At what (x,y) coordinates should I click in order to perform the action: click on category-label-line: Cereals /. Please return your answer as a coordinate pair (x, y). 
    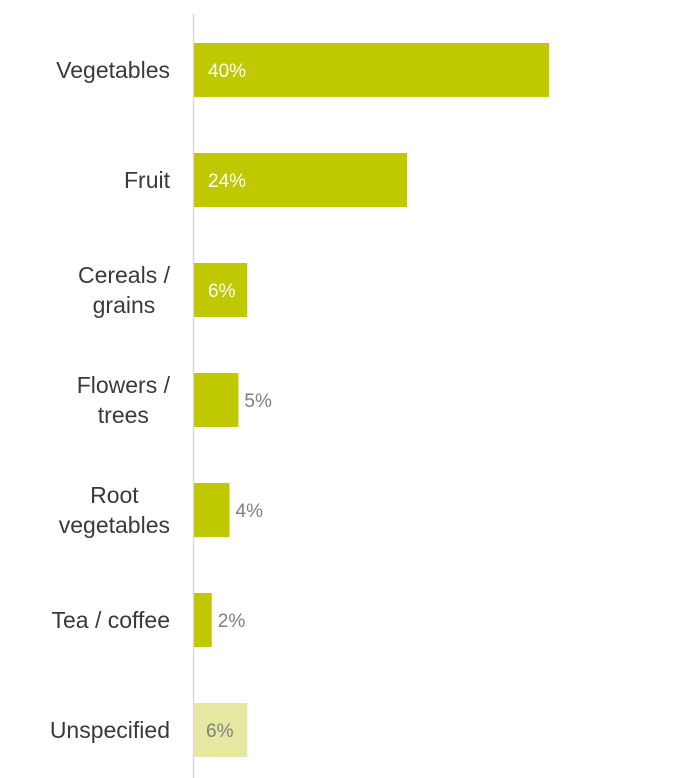
    Looking at the image, I should click on (124, 275).